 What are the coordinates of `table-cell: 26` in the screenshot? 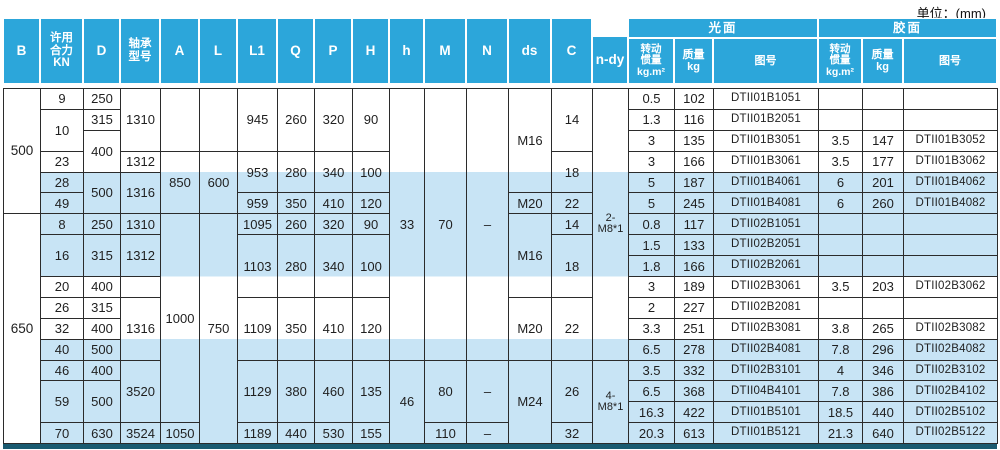 It's located at (572, 391).